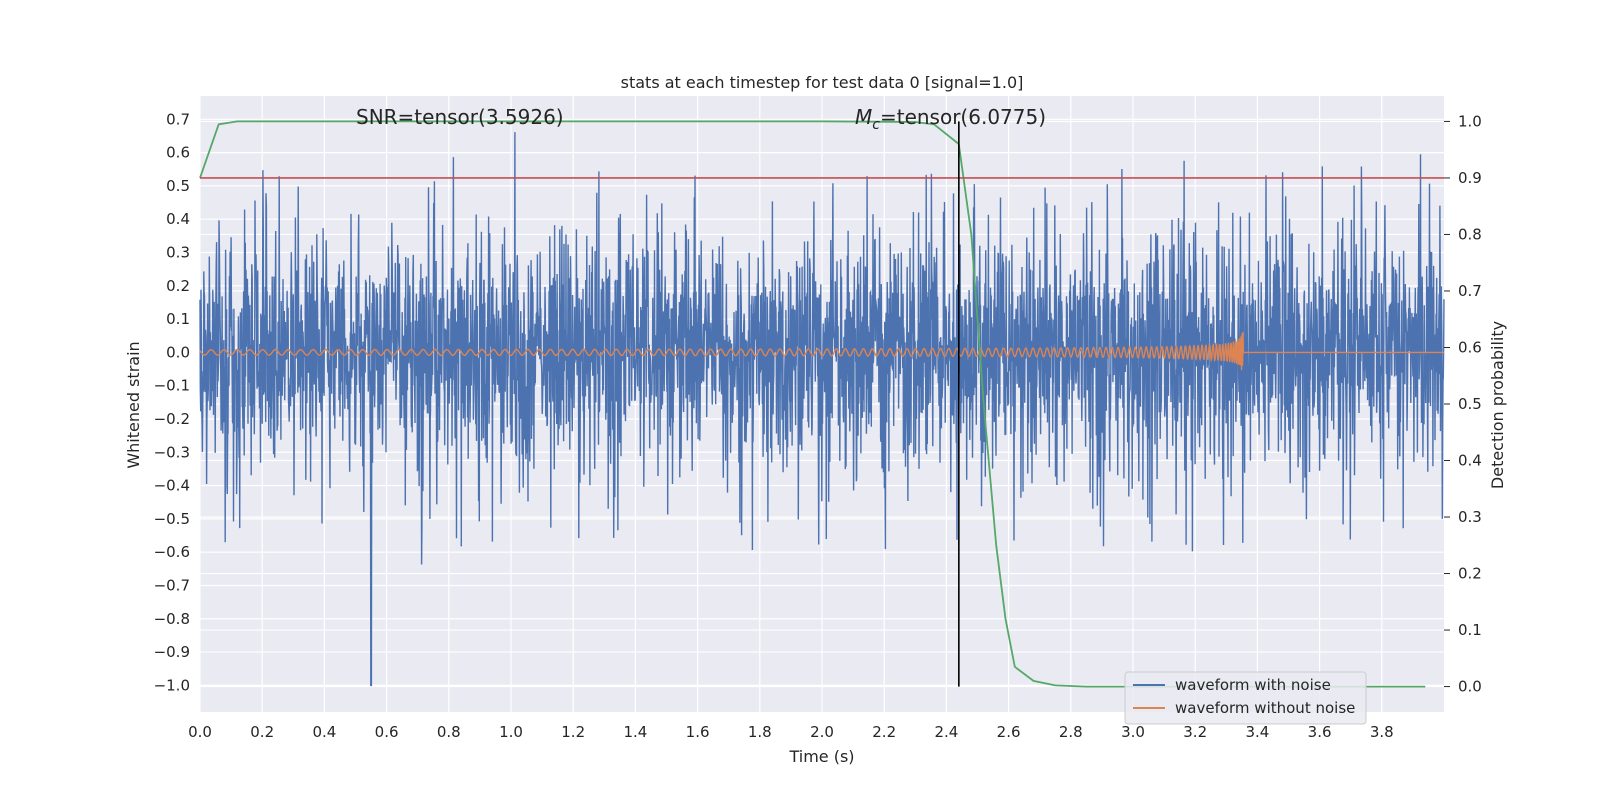  Describe the element at coordinates (946, 732) in the screenshot. I see `x-tick-label: 2.4` at that location.